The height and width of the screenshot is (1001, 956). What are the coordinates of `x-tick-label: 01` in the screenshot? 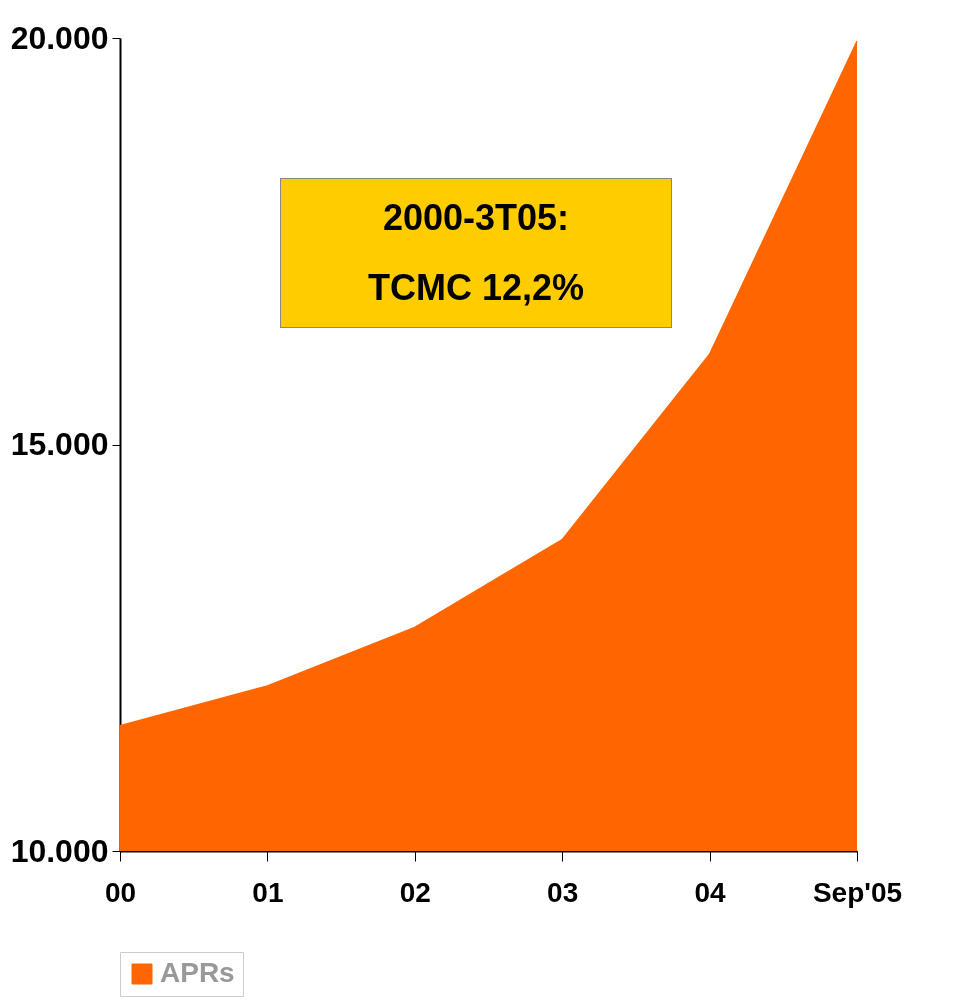 It's located at (268, 892).